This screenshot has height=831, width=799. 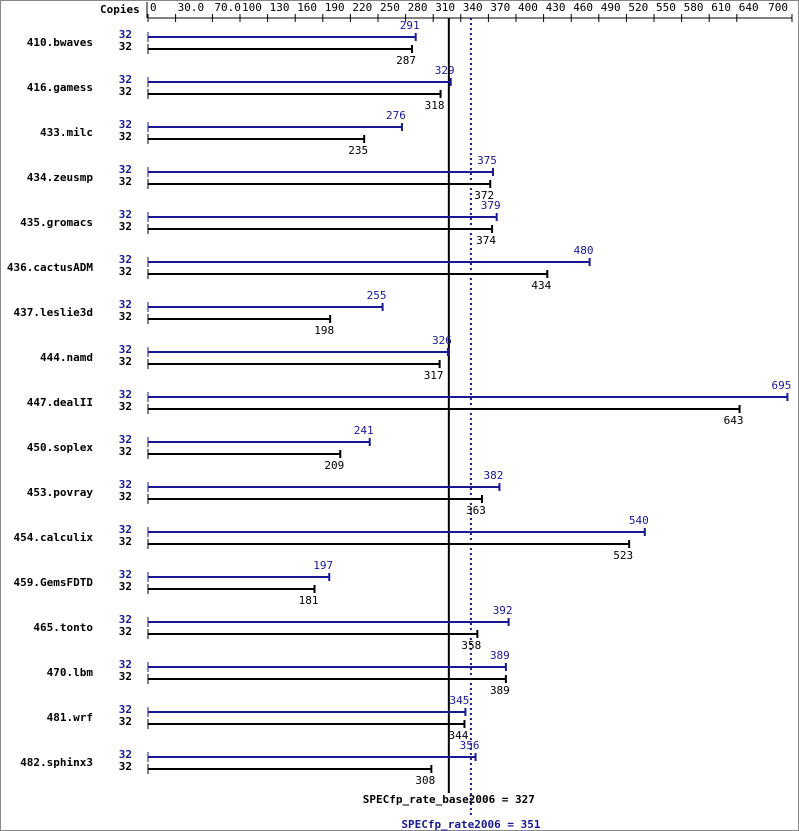 What do you see at coordinates (324, 330) in the screenshot?
I see `value-label: 198` at bounding box center [324, 330].